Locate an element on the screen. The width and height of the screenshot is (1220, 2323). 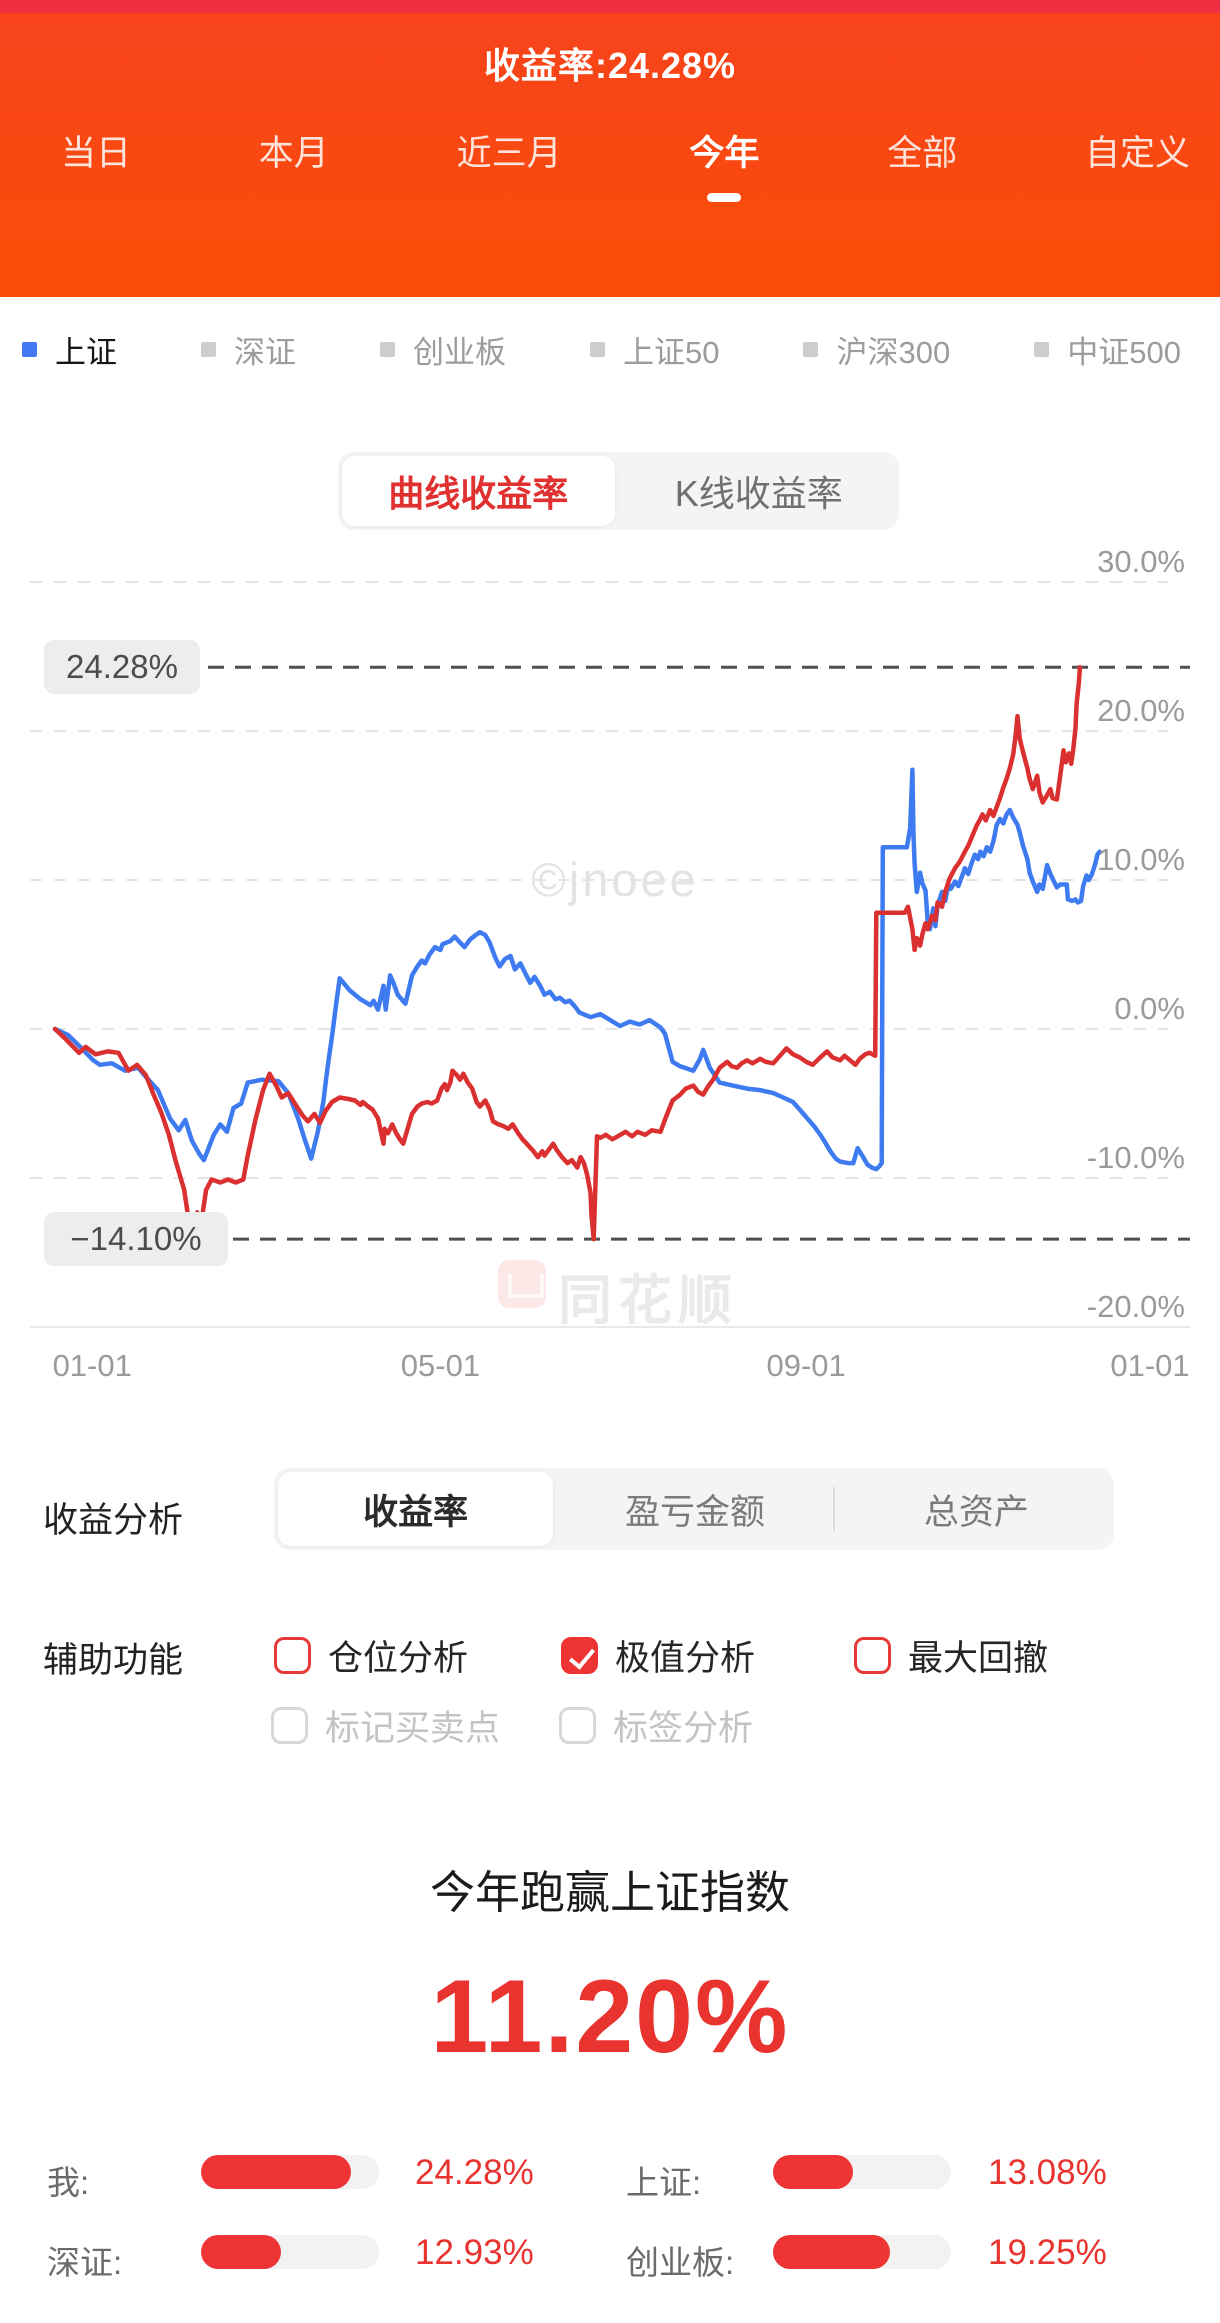
period-tab-label: 近三月 is located at coordinates (509, 153).